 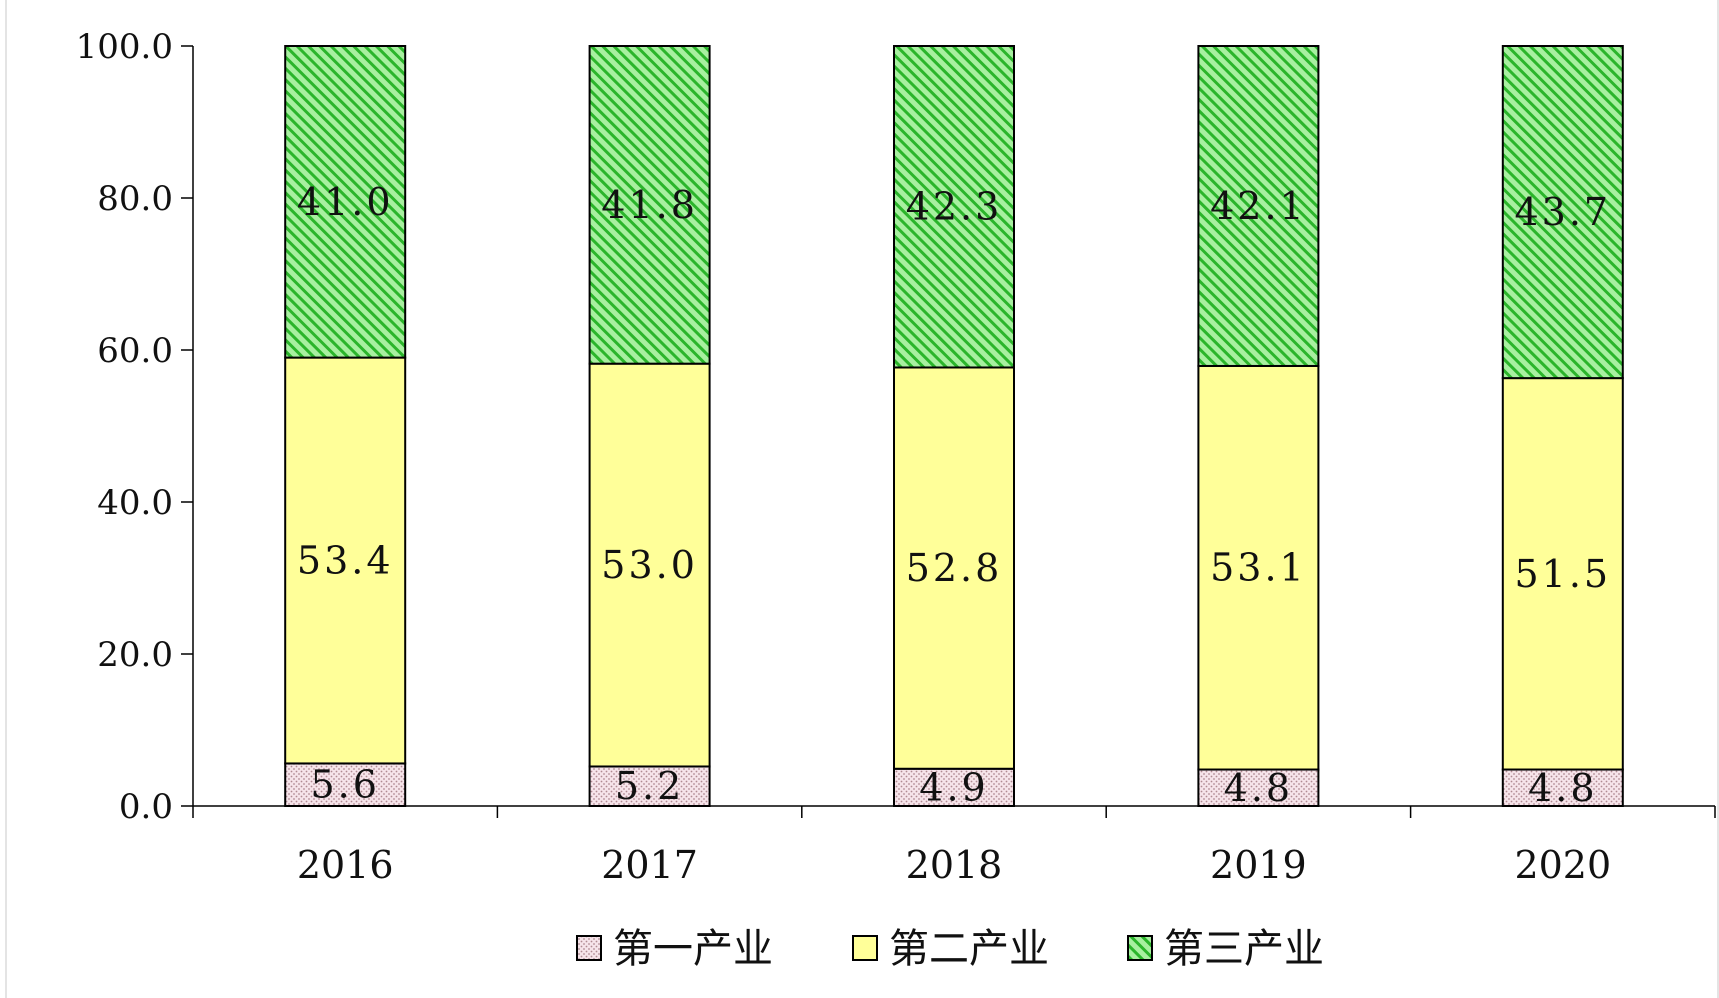 What do you see at coordinates (124, 47) in the screenshot?
I see `y-tick-label: 100.0` at bounding box center [124, 47].